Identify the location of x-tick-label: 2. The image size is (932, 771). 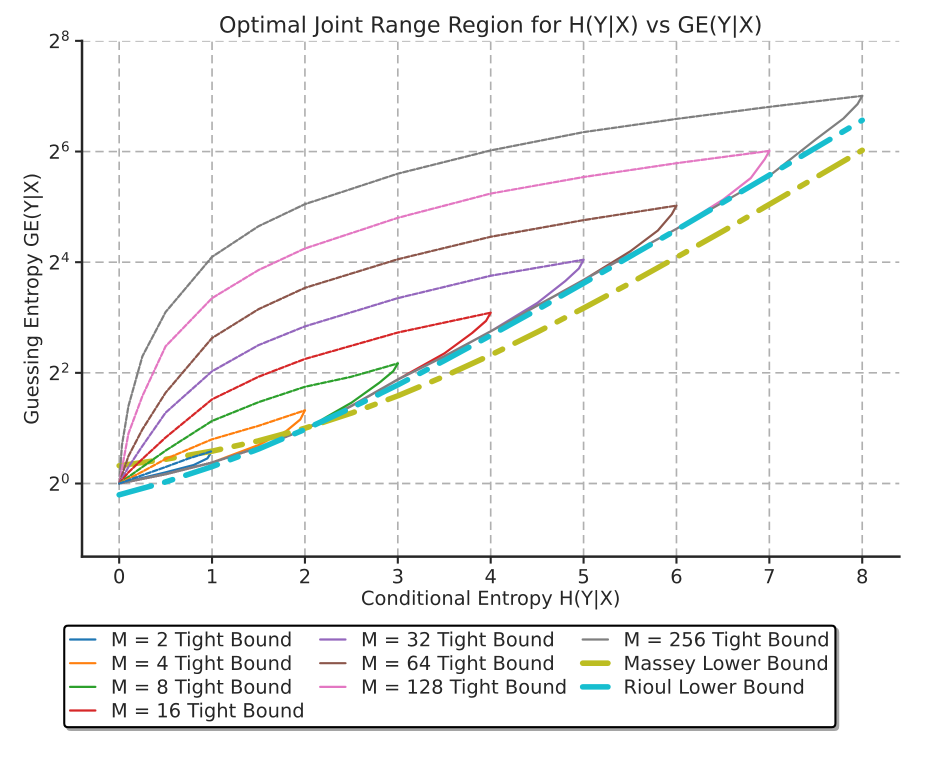
(305, 576).